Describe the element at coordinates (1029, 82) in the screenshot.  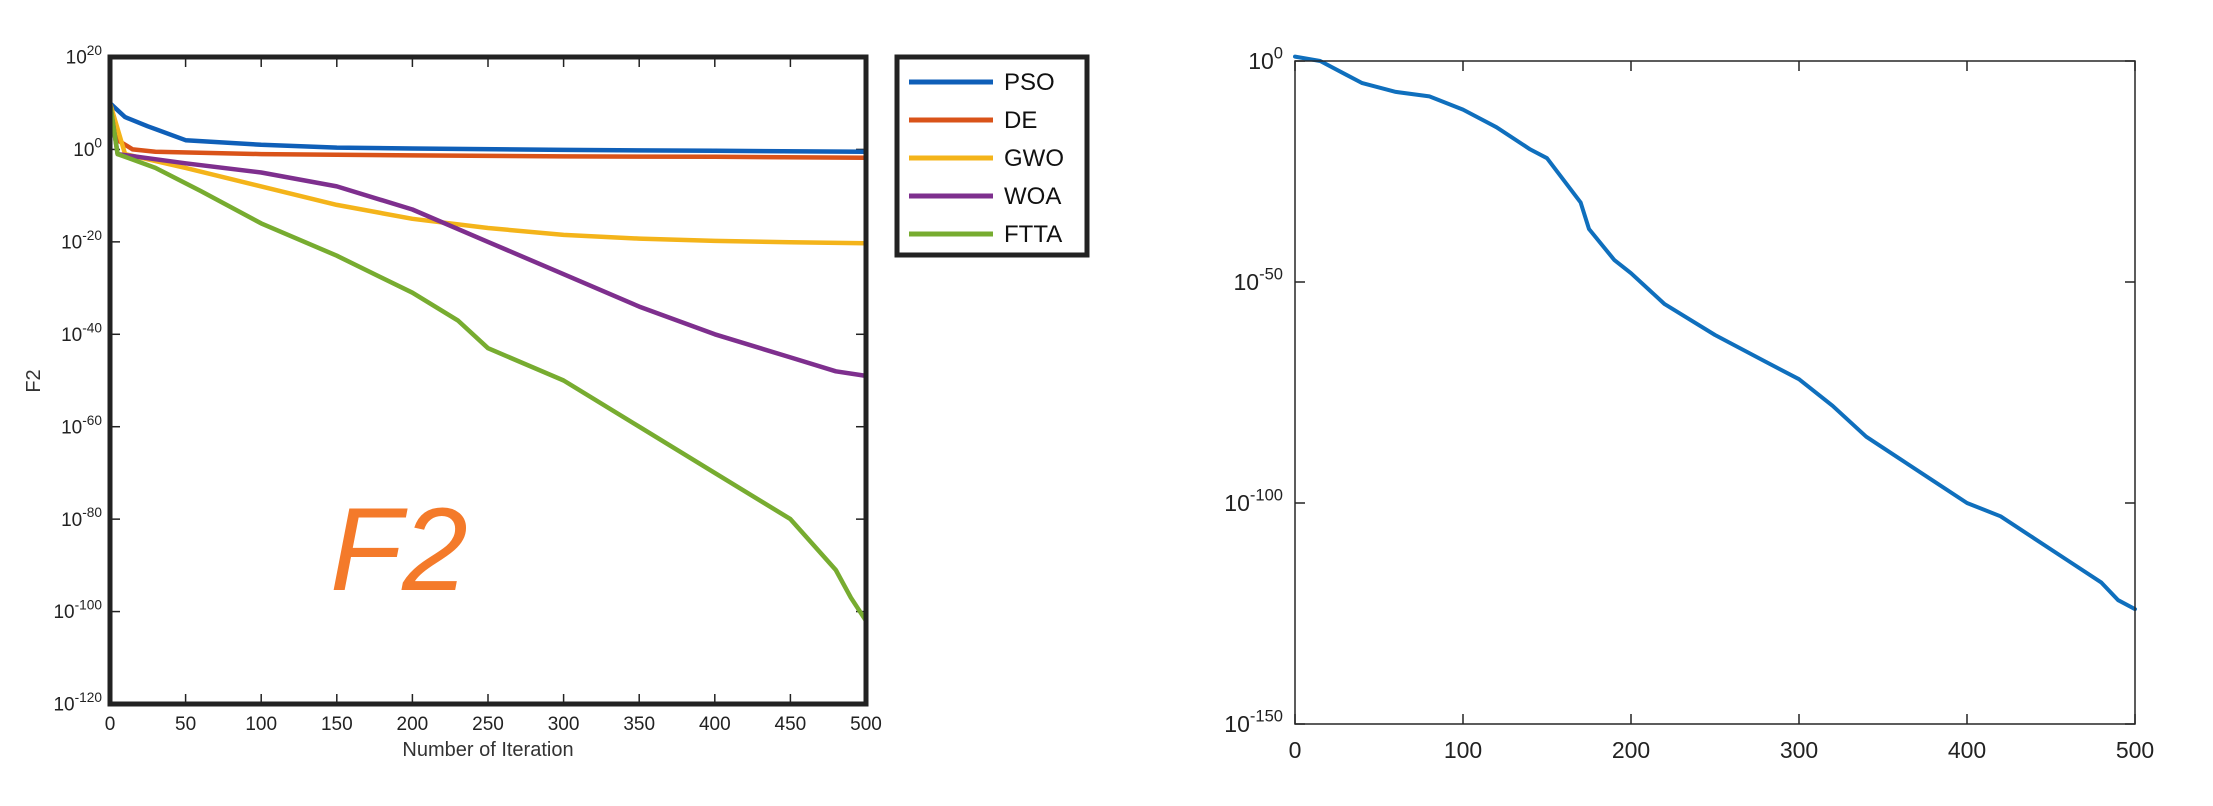
I see `legend-label-pso: PSO` at that location.